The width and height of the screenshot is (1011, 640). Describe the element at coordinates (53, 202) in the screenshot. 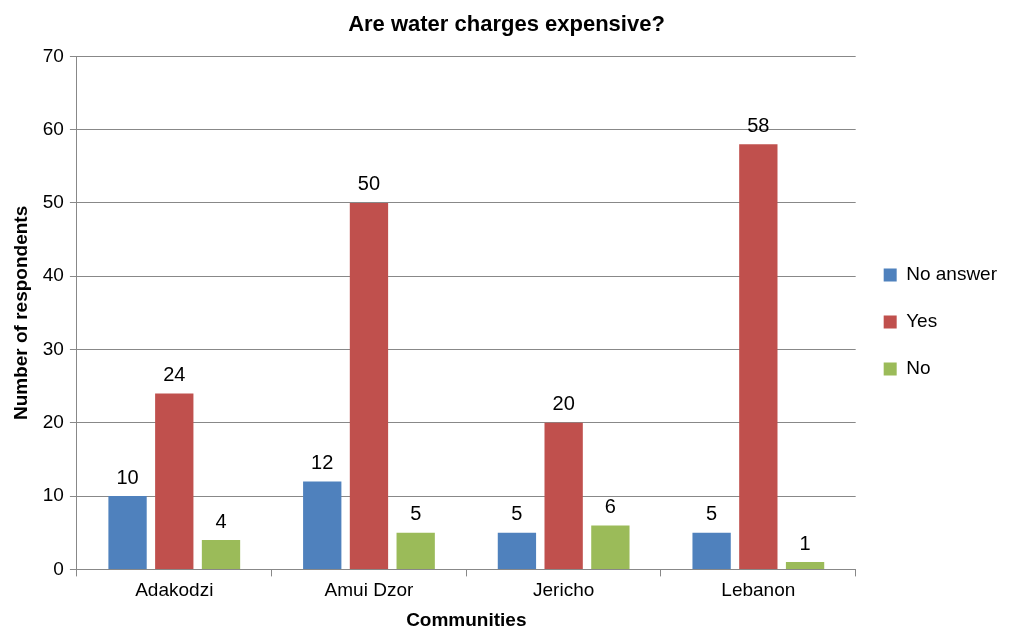

I see `y-tick-label: 50` at that location.